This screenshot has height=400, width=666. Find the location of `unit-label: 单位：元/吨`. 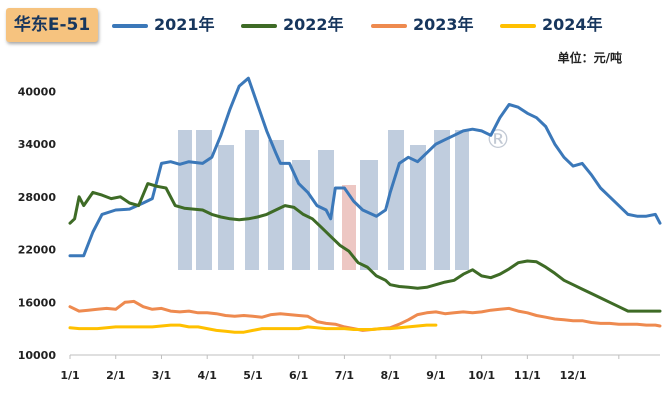

unit-label: 单位：元/吨 is located at coordinates (589, 58).